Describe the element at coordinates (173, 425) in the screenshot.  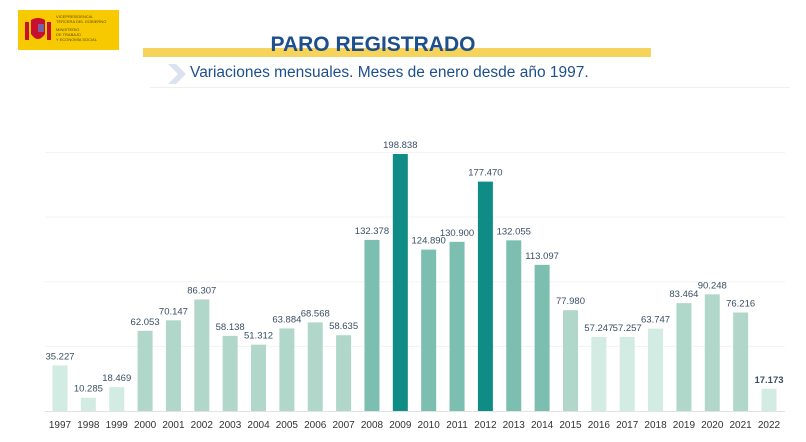
I see `x-tick-label: 2001` at that location.